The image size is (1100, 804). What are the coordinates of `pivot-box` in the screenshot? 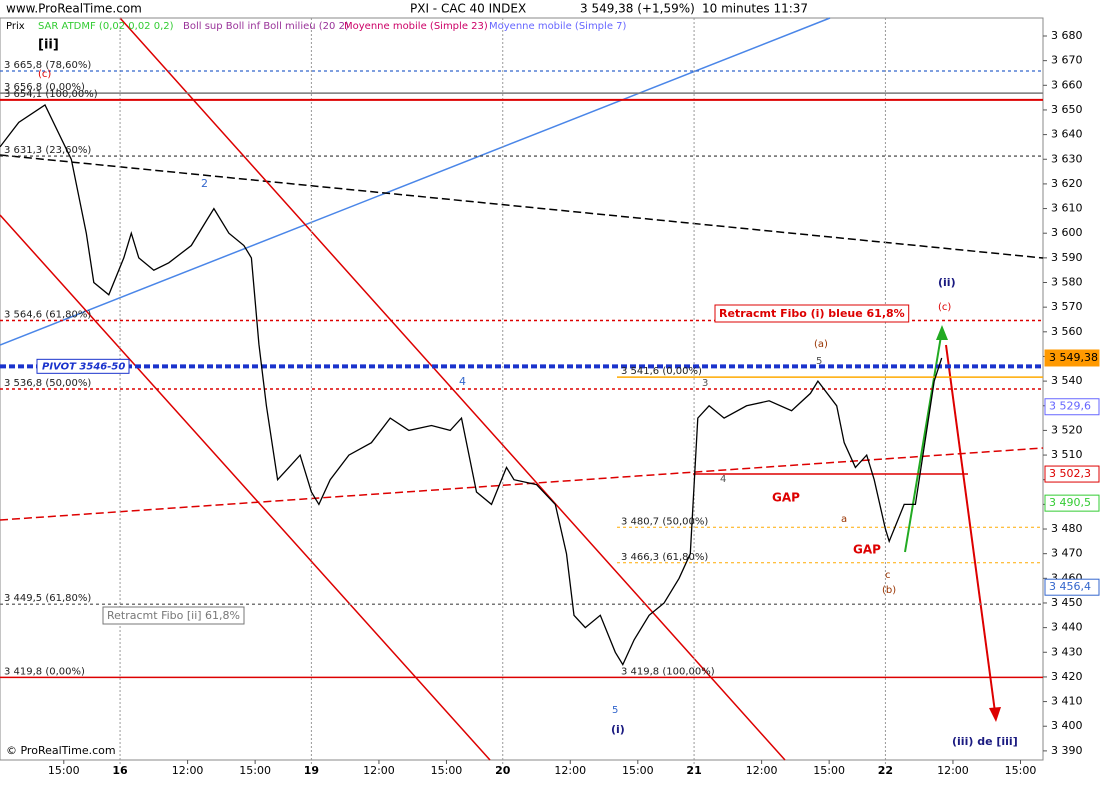 It's located at (83, 366).